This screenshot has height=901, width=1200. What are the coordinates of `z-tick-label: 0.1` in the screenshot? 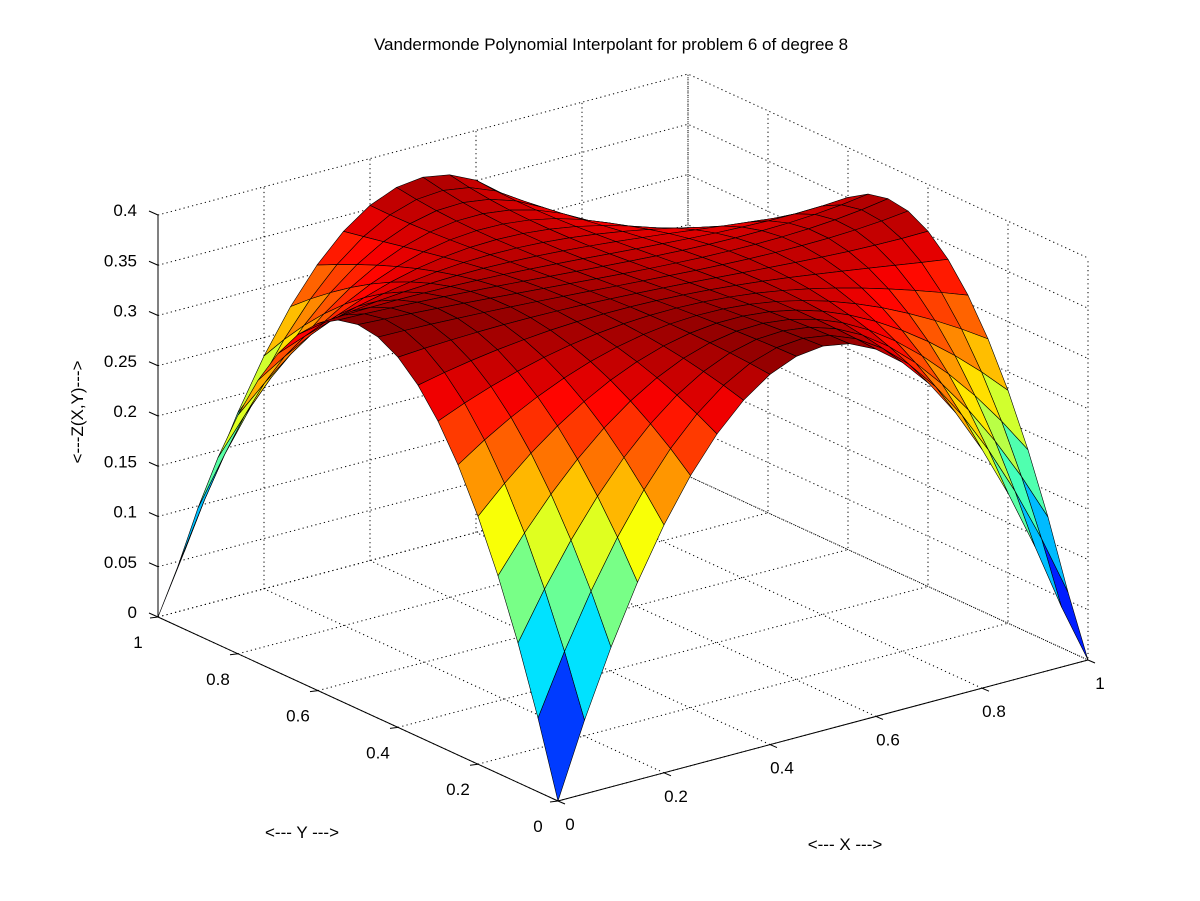 It's located at (125, 512).